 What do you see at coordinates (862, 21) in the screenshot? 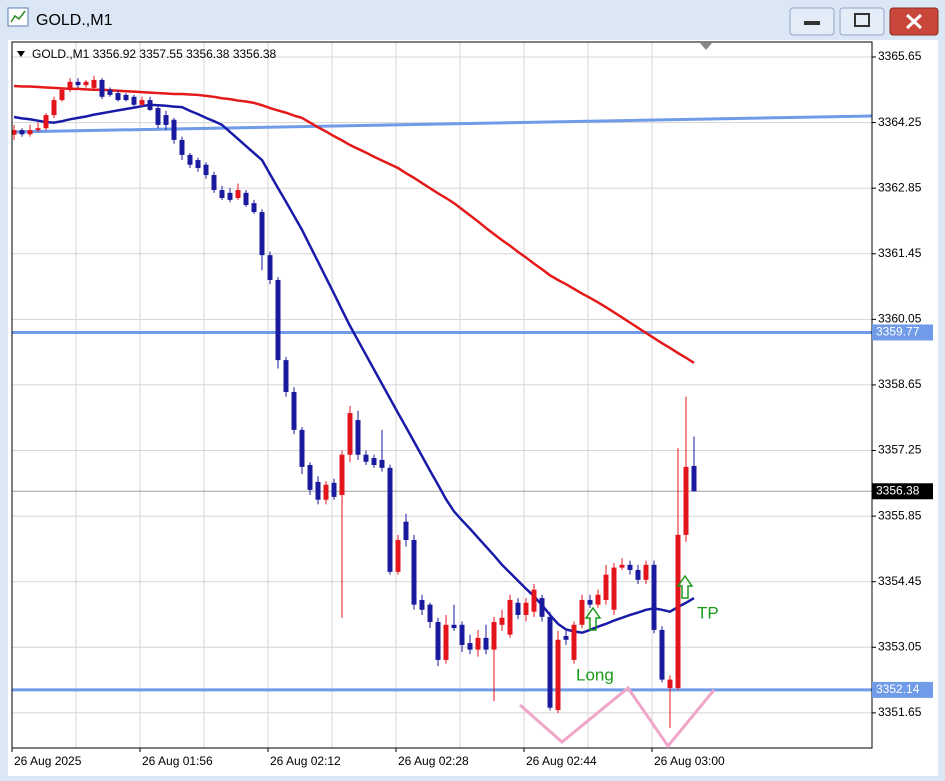
I see `maximize-button` at bounding box center [862, 21].